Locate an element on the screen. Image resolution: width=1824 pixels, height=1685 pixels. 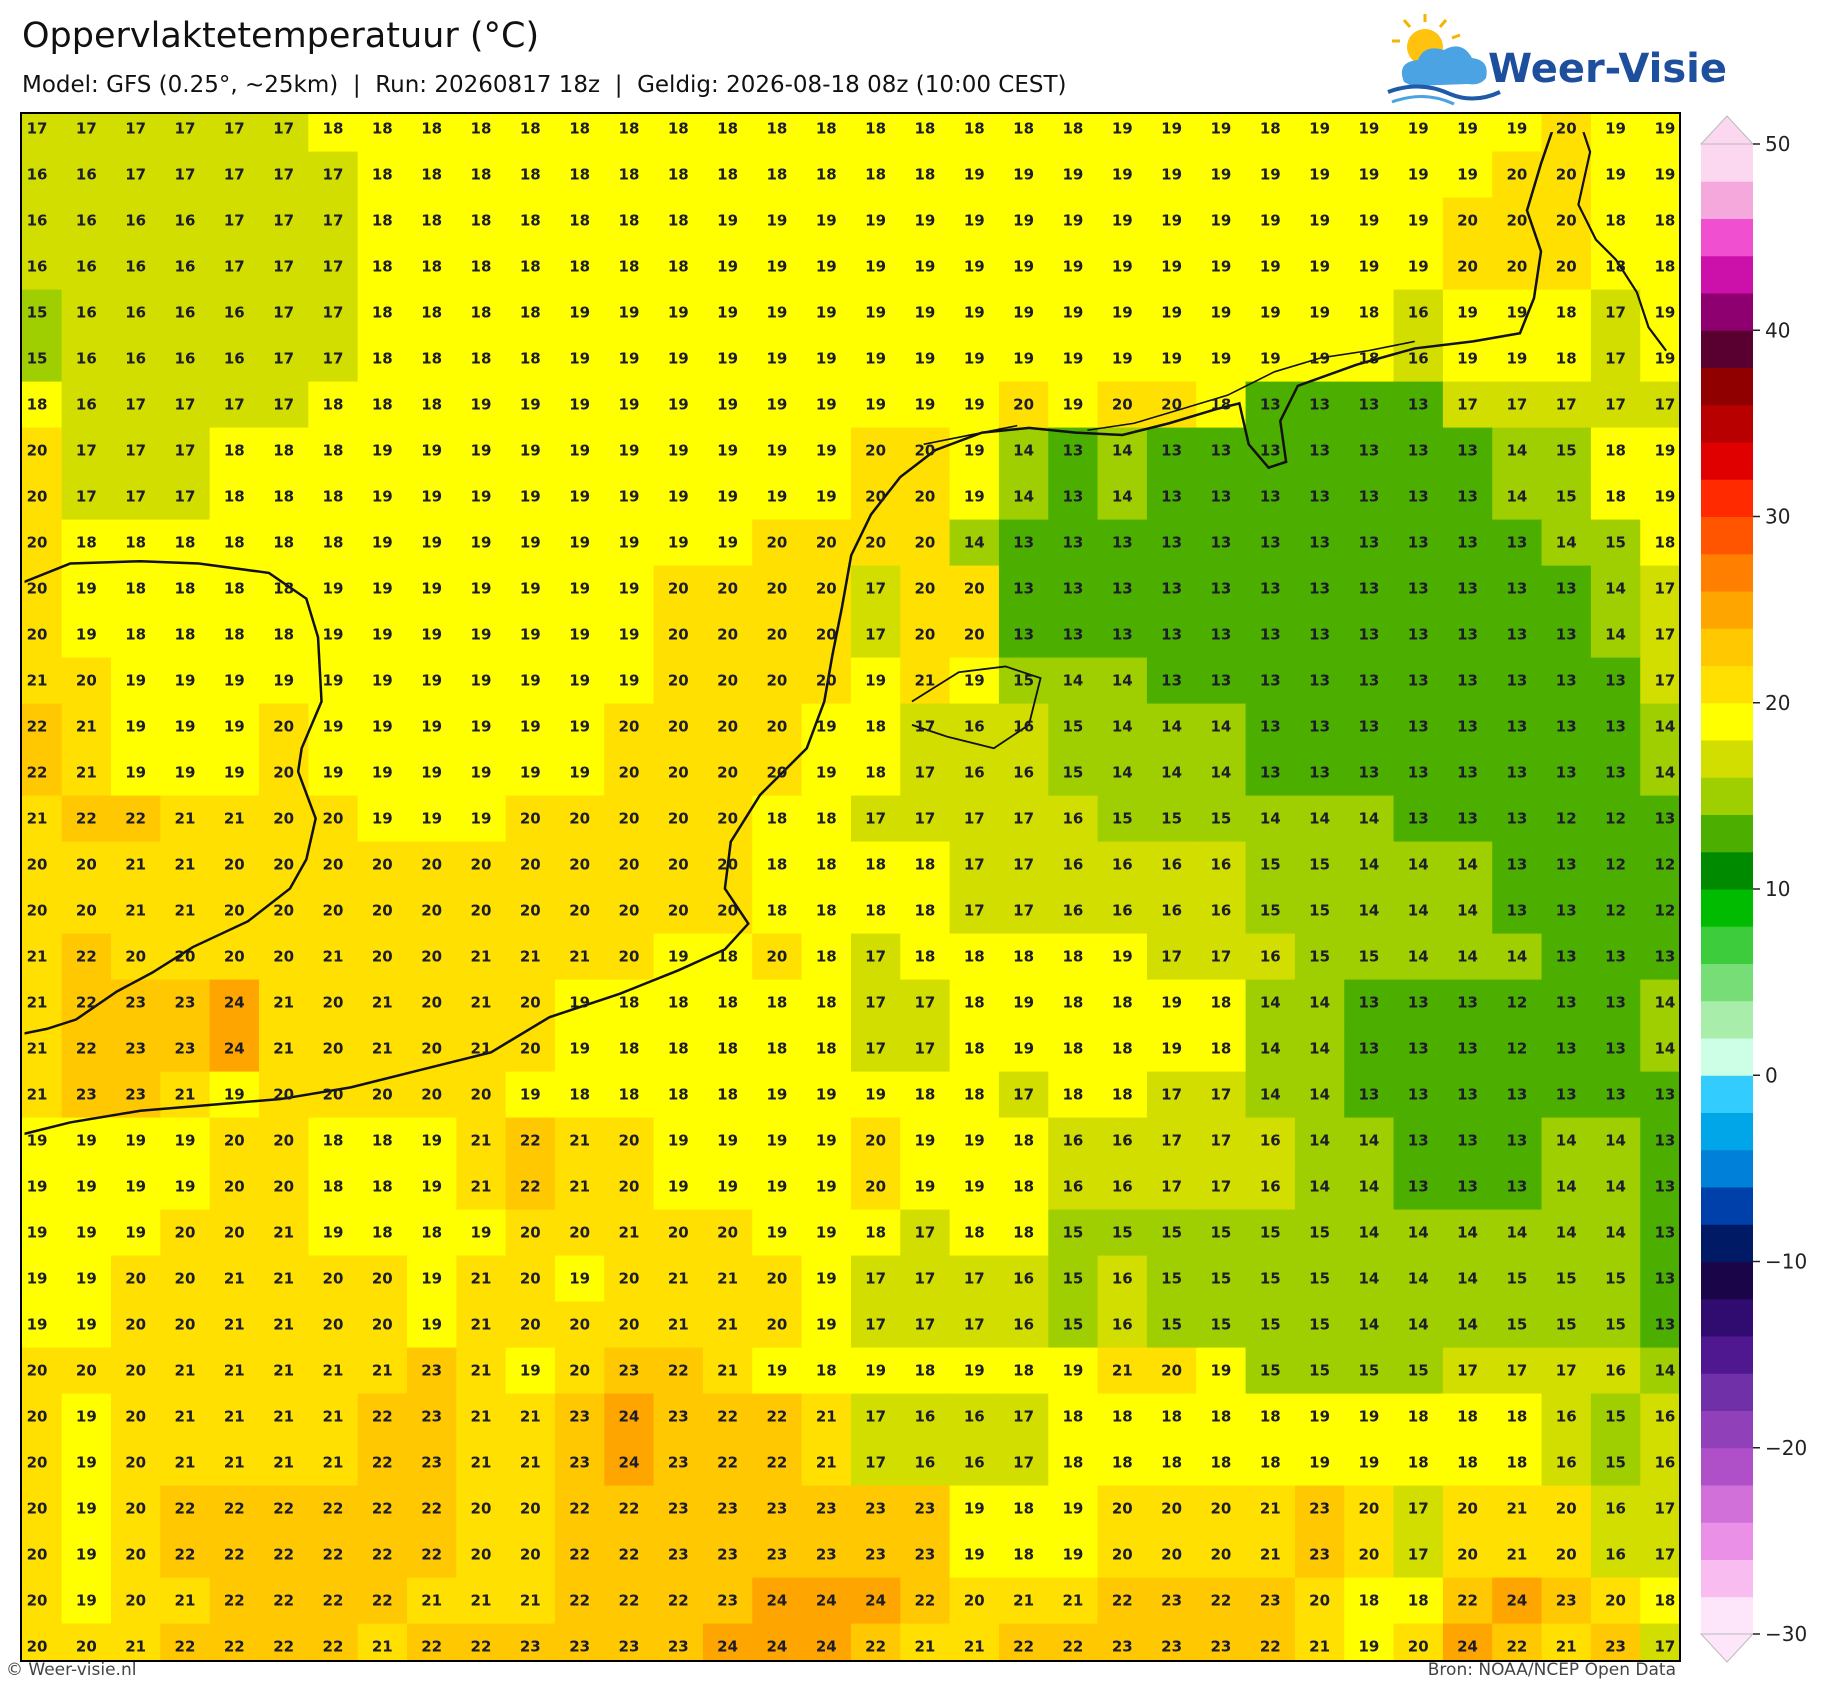
colorbar-tick-label: −20 is located at coordinates (1786, 1448).